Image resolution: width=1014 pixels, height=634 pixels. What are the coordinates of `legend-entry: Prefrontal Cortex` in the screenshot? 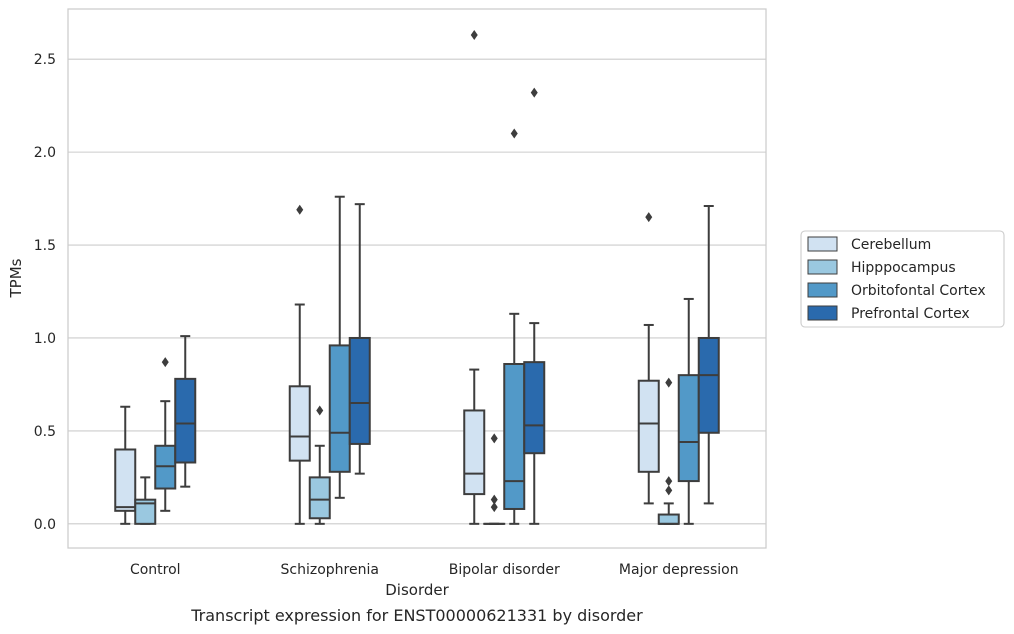 It's located at (910, 314).